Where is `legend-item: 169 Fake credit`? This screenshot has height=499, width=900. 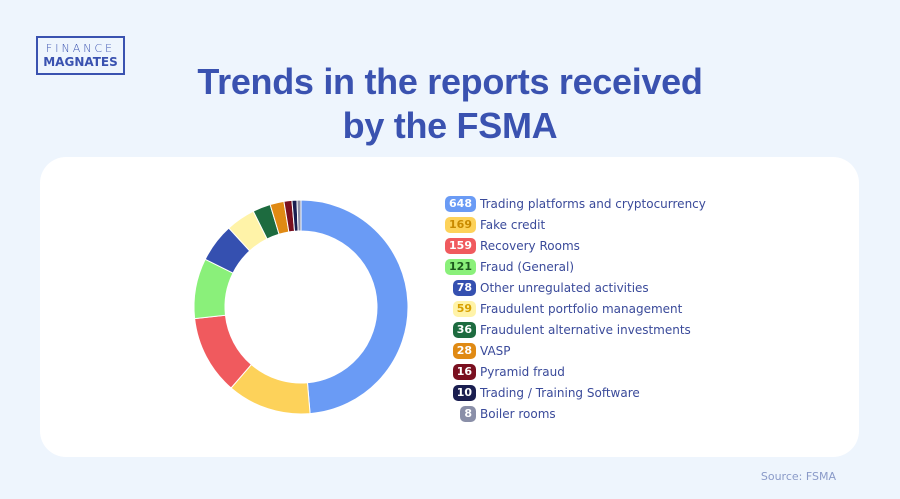
legend-item: 169 Fake credit is located at coordinates (575, 224).